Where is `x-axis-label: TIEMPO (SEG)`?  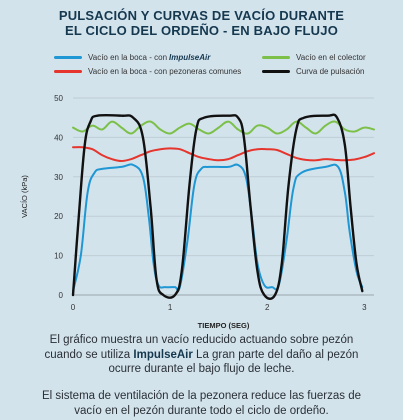 x-axis-label: TIEMPO (SEG) is located at coordinates (224, 325).